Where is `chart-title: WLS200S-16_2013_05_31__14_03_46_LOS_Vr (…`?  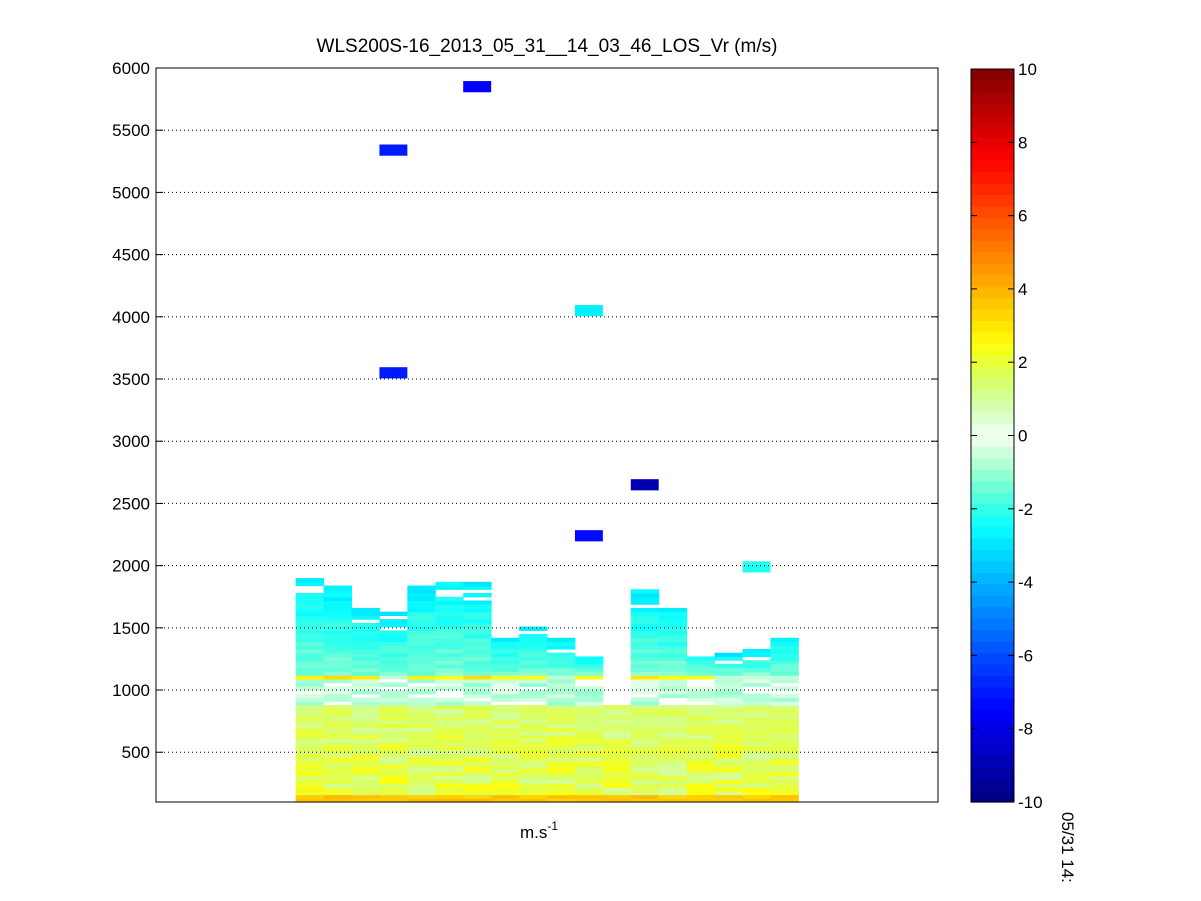 chart-title: WLS200S-16_2013_05_31__14_03_46_LOS_Vr (… is located at coordinates (547, 46).